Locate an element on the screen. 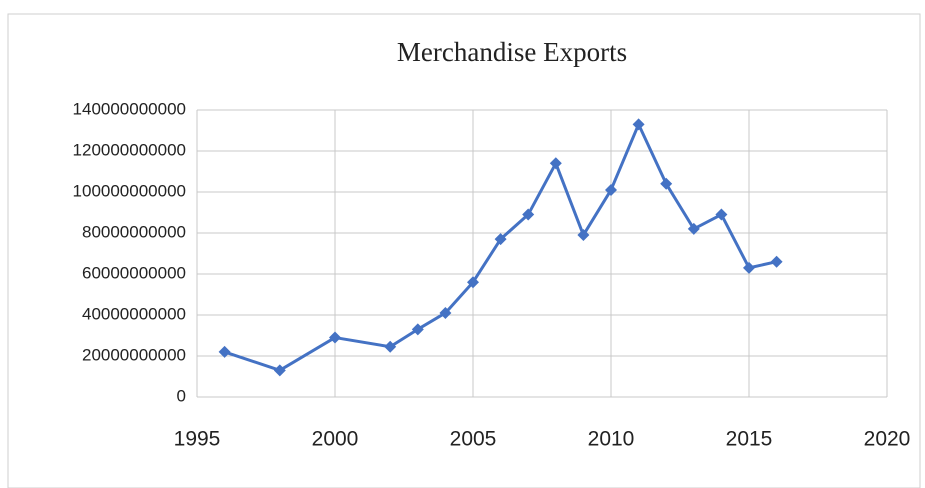 This screenshot has height=488, width=925. x-tick-label: 2000 is located at coordinates (335, 439).